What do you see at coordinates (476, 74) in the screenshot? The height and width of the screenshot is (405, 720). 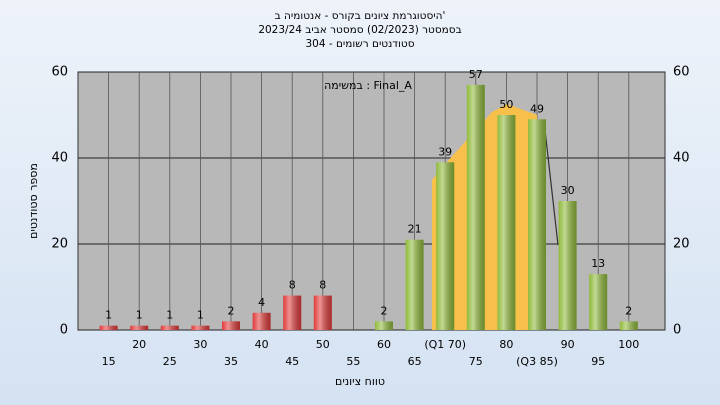 I see `value-label: 57` at bounding box center [476, 74].